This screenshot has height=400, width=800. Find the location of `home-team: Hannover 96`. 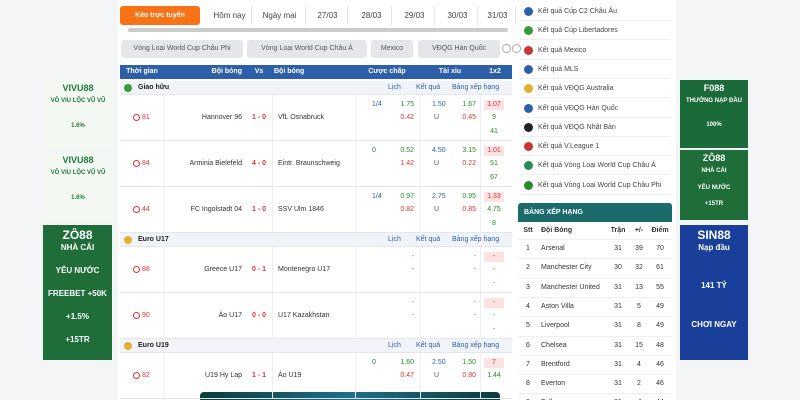

home-team: Hannover 96 is located at coordinates (221, 117).